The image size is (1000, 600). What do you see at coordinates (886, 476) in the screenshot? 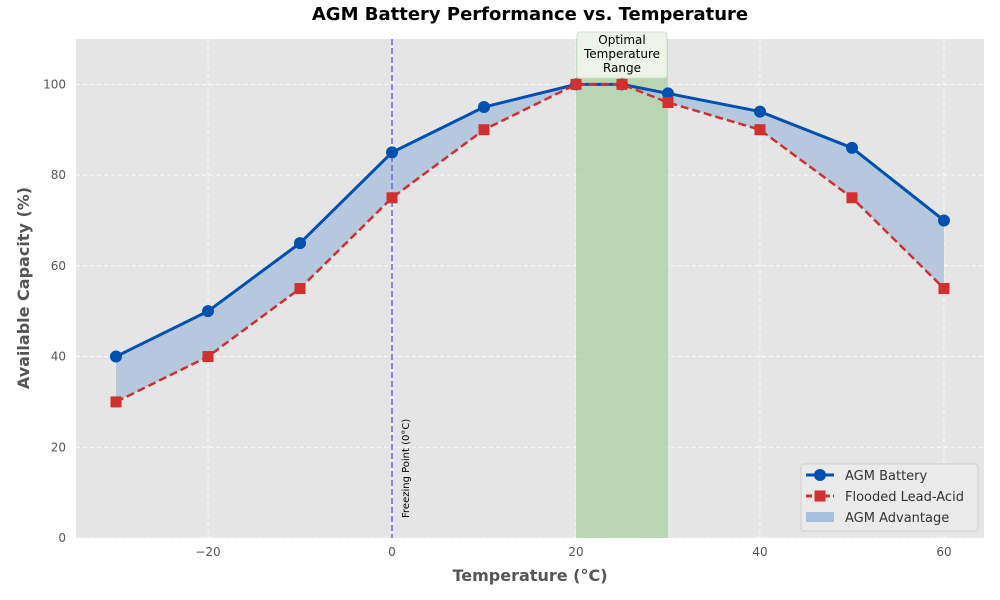
I see `legend-label: AGM Battery` at bounding box center [886, 476].